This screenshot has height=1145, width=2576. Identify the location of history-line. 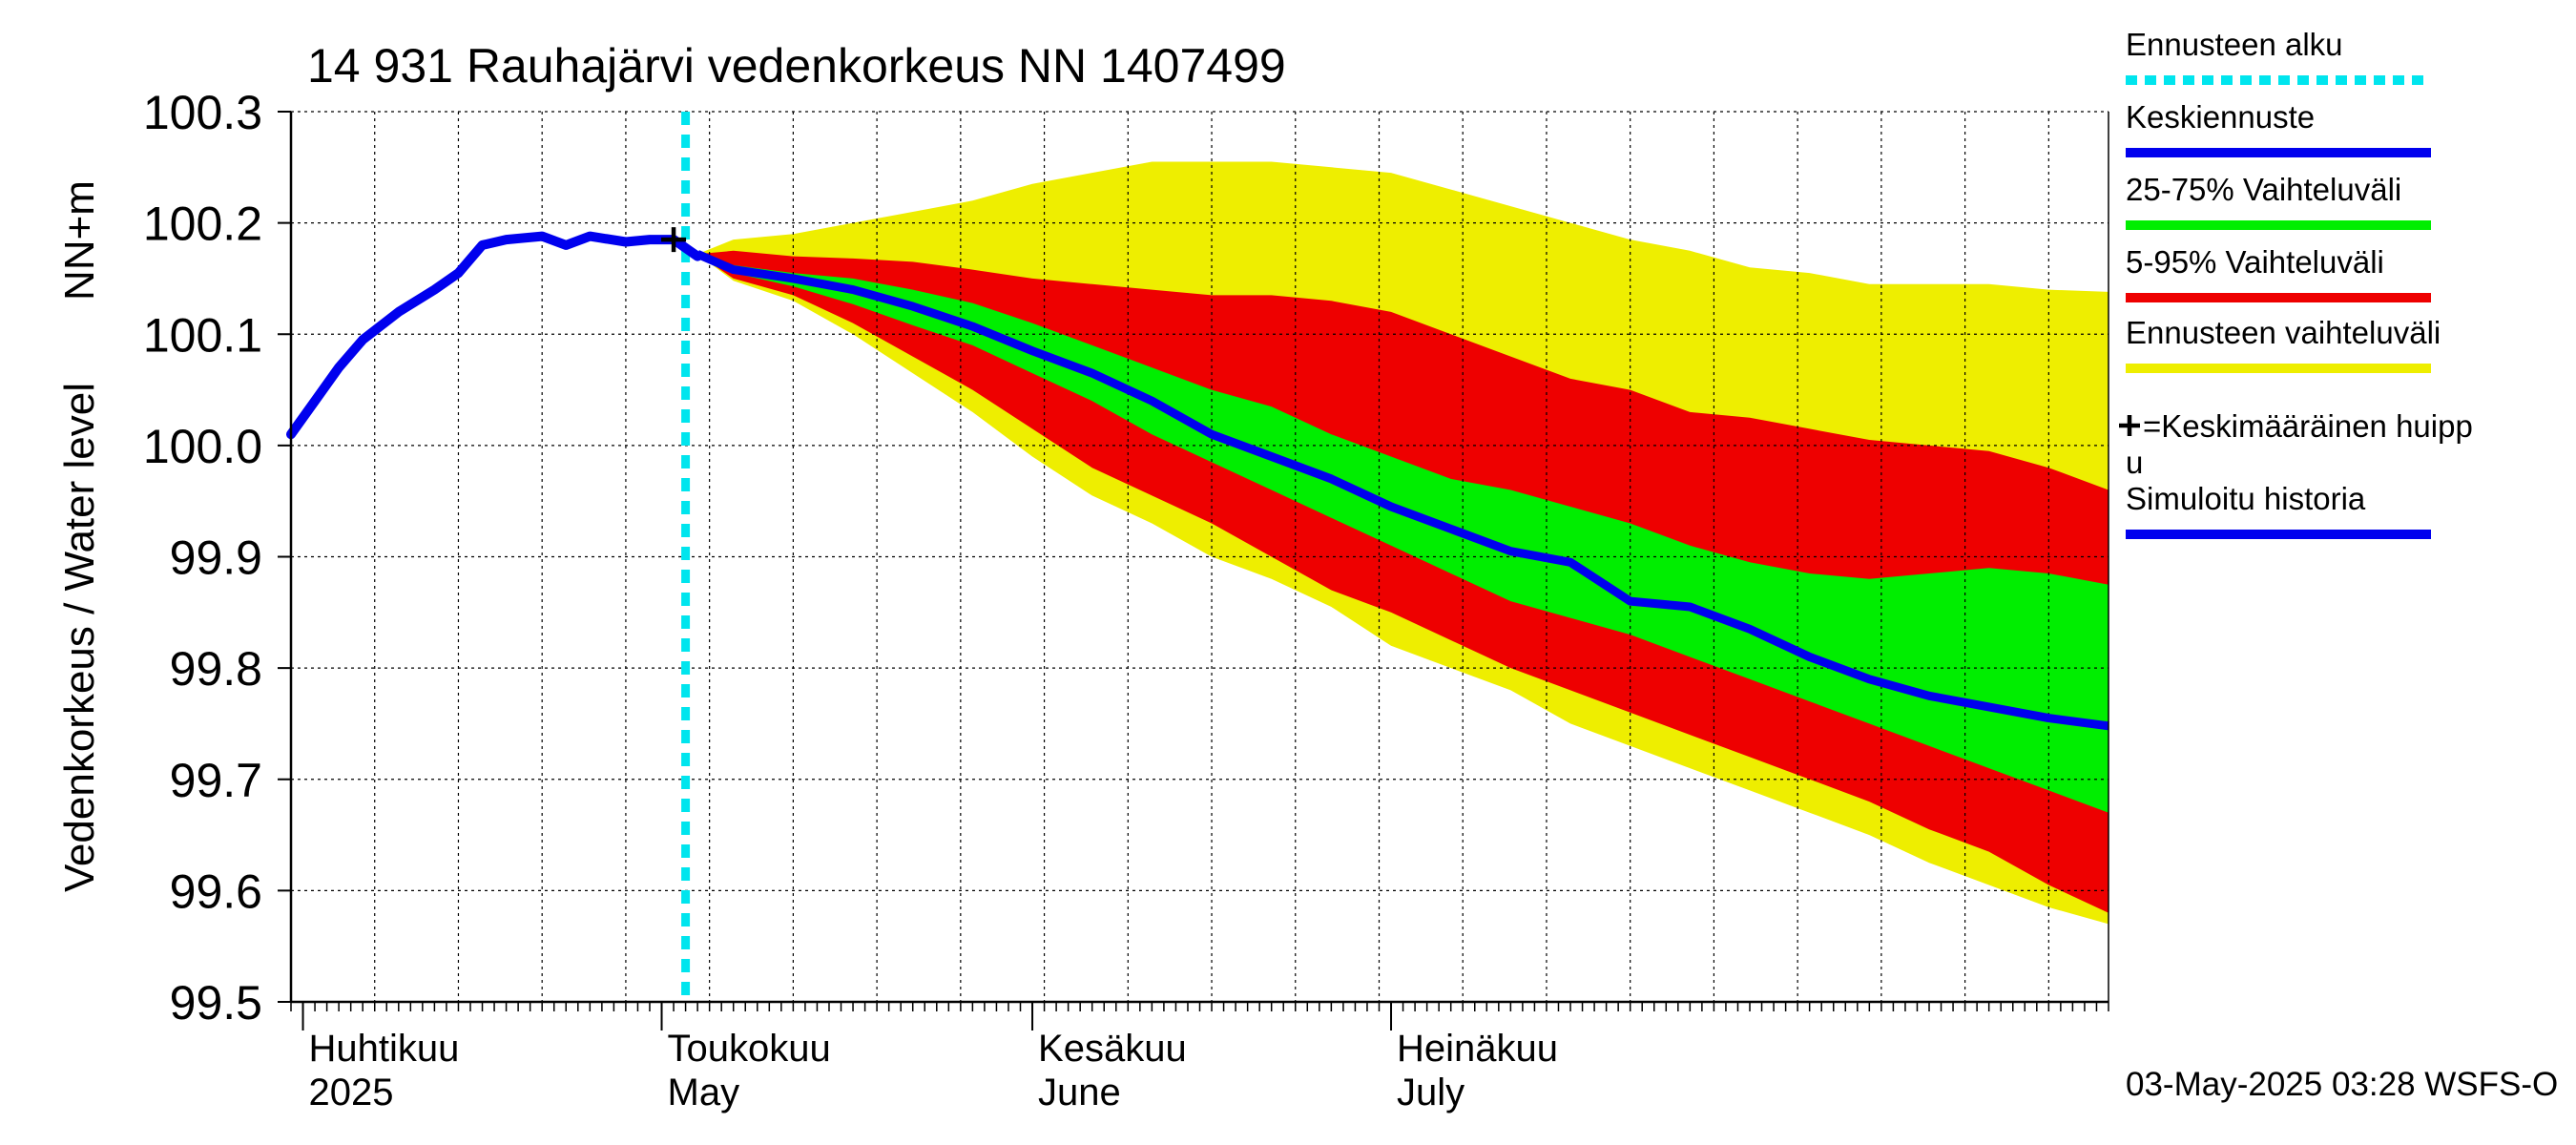
(494, 336).